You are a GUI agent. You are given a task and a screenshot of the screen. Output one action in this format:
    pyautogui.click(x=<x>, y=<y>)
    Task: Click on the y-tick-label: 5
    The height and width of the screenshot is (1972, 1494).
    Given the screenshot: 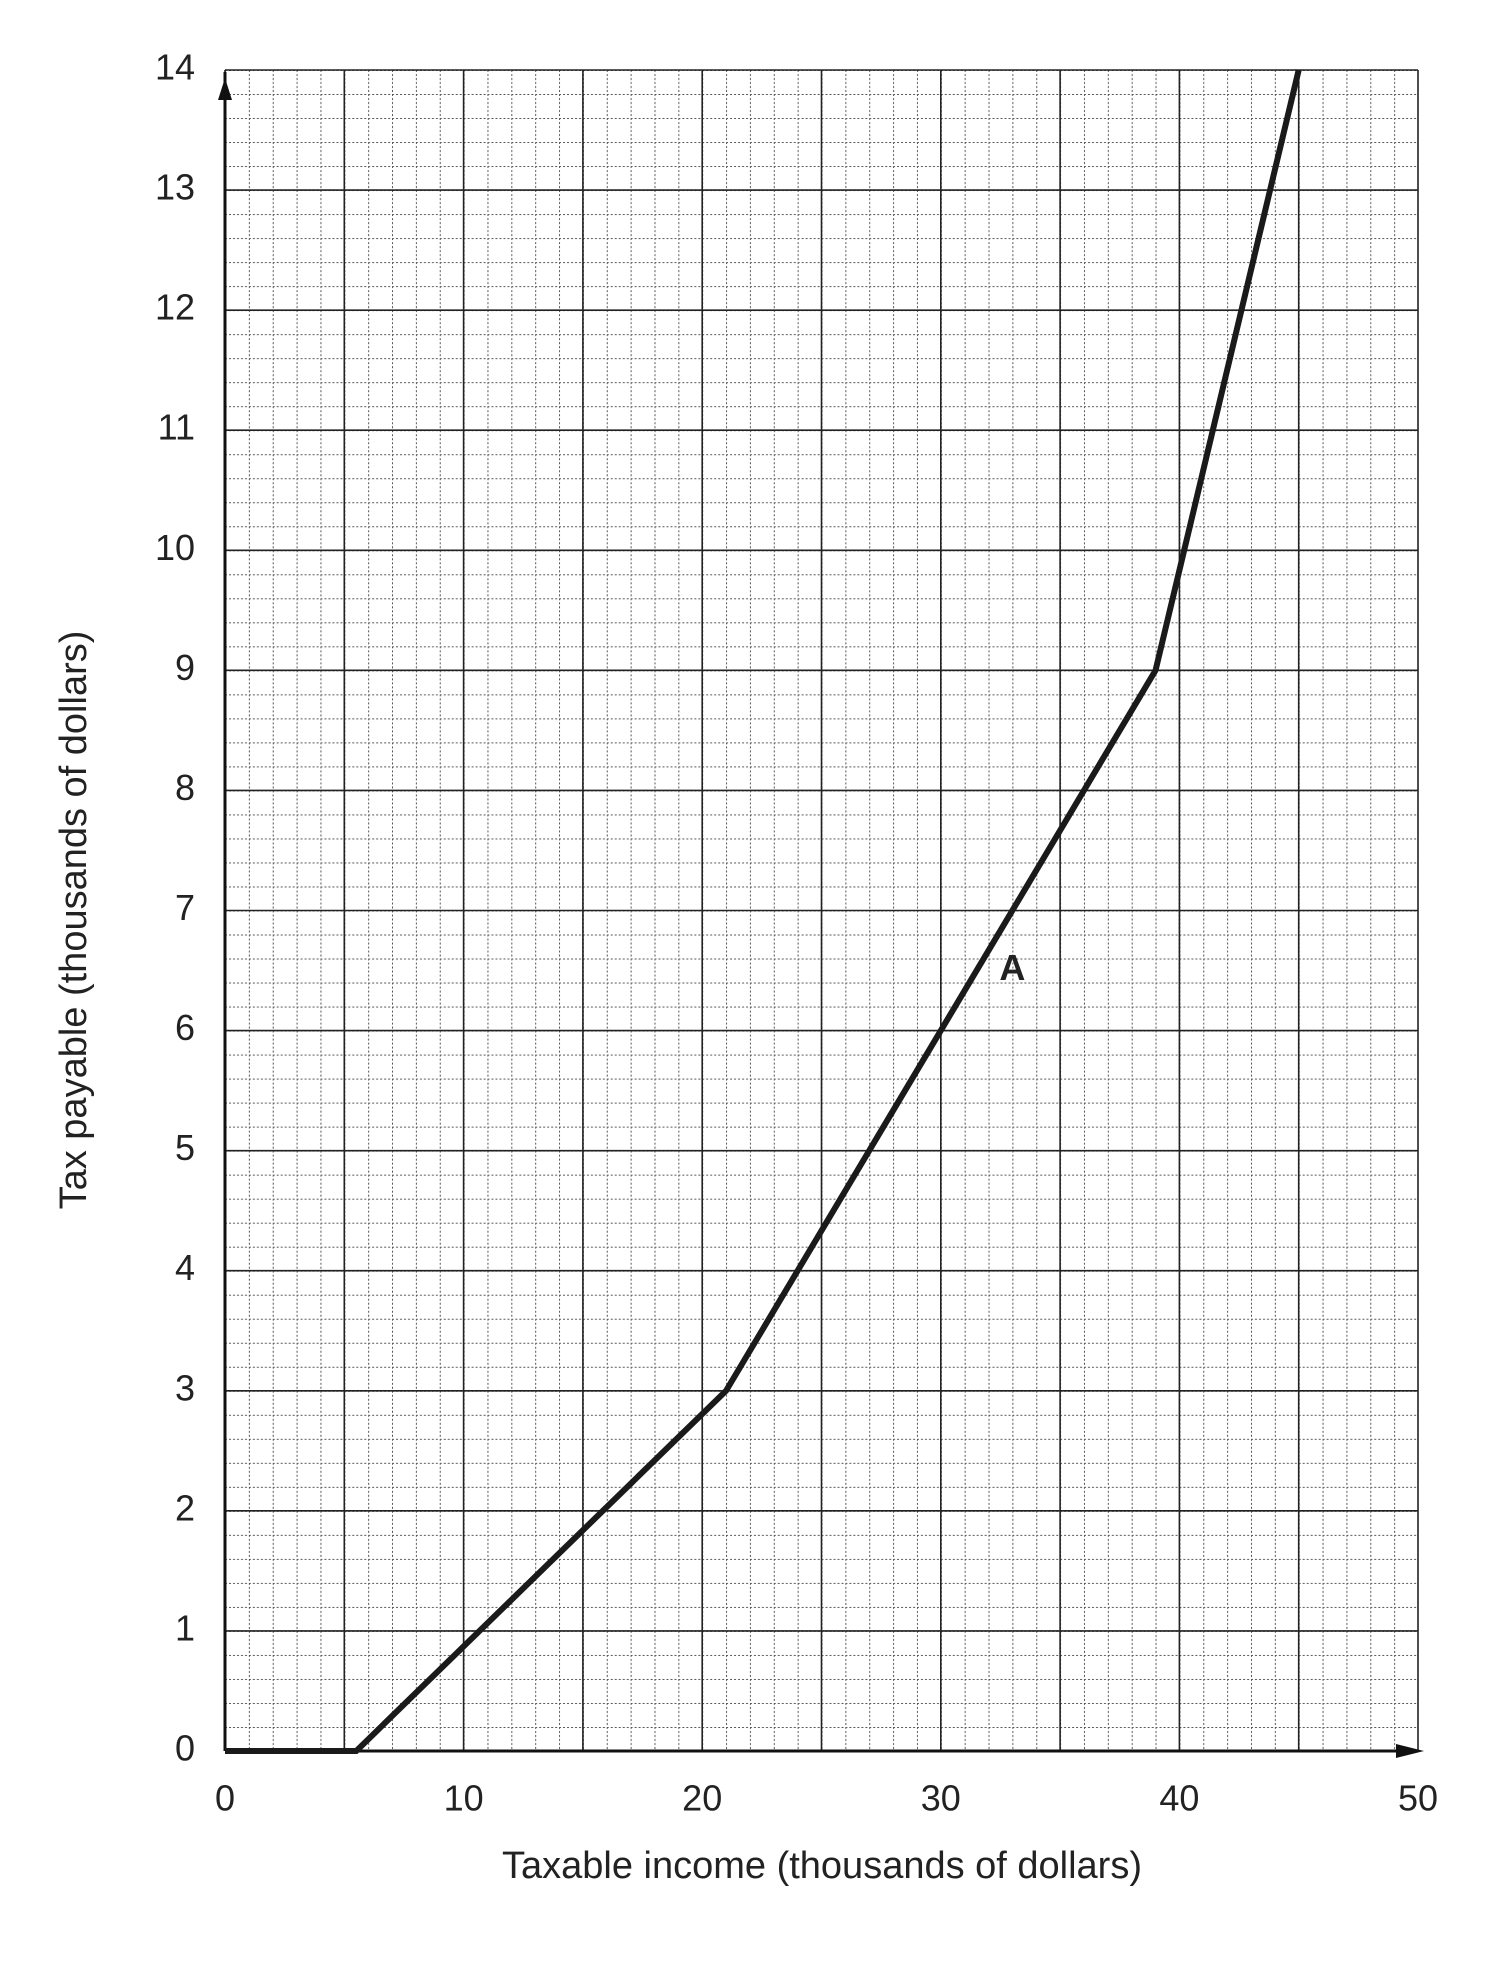 What is the action you would take?
    pyautogui.click(x=185, y=1147)
    